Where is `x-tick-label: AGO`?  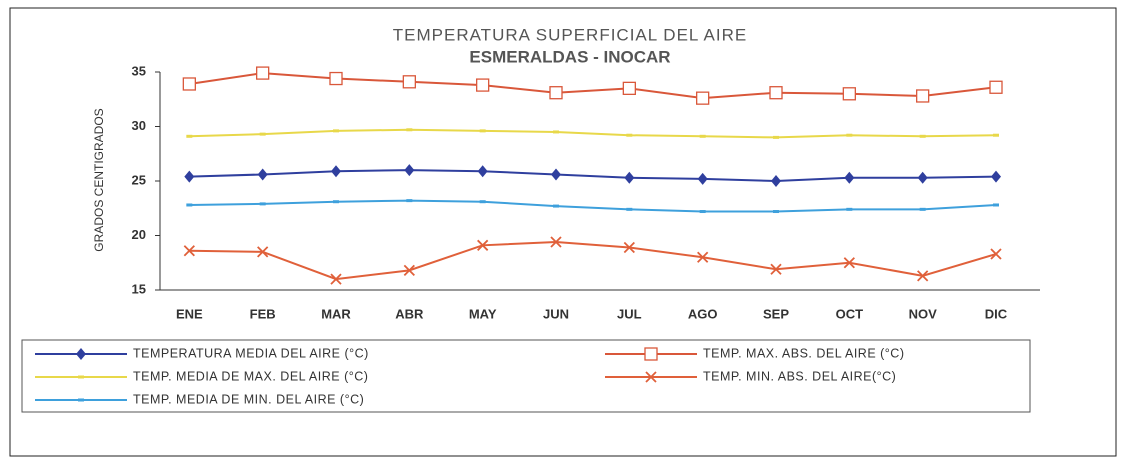
x-tick-label: AGO is located at coordinates (703, 313).